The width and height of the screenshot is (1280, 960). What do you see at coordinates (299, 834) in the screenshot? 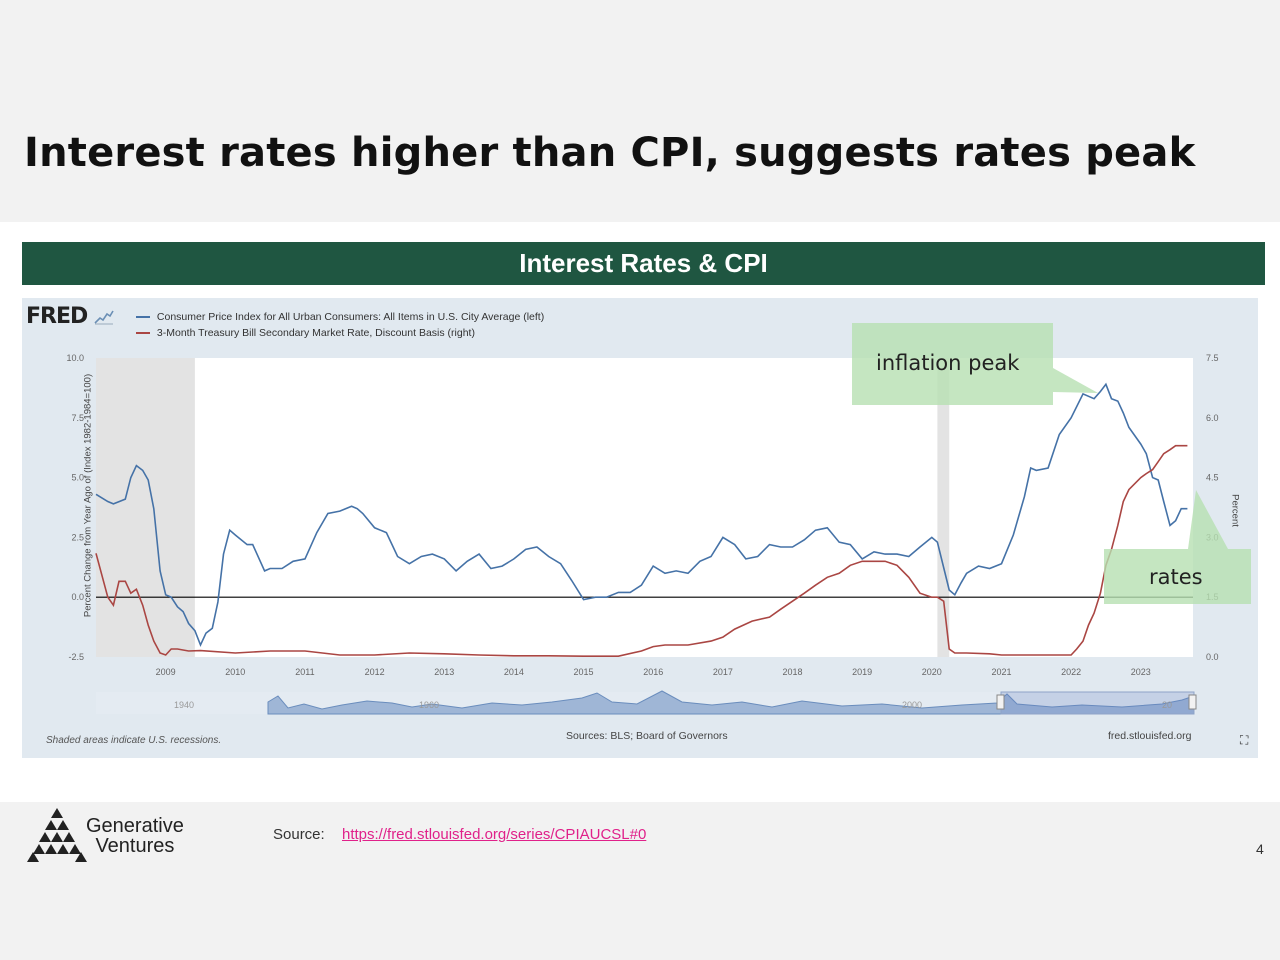
I see `source-label: Source:` at bounding box center [299, 834].